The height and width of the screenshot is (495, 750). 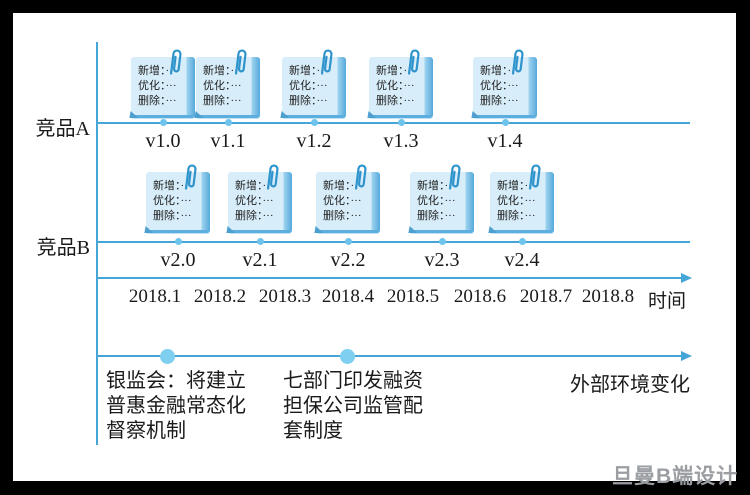 What do you see at coordinates (480, 296) in the screenshot?
I see `time-tick: 2018.6` at bounding box center [480, 296].